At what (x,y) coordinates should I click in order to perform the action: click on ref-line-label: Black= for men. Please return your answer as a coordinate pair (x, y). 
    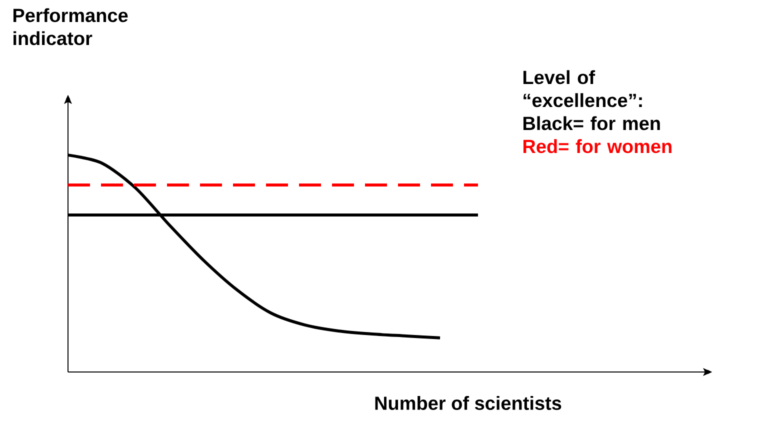
    Looking at the image, I should click on (591, 123).